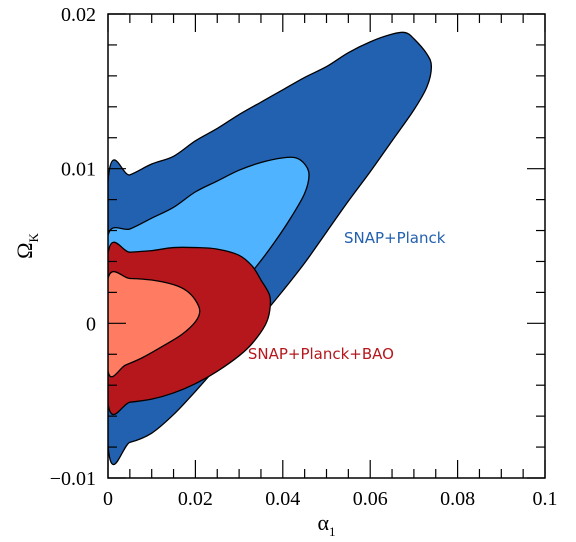  What do you see at coordinates (332, 531) in the screenshot?
I see `x-axis-label-sub: 1` at bounding box center [332, 531].